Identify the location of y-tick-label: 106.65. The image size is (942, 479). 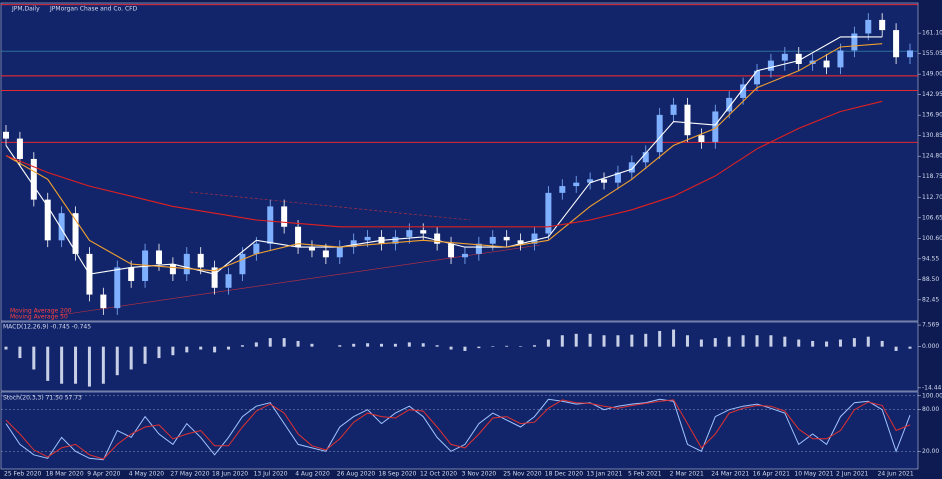
(932, 217).